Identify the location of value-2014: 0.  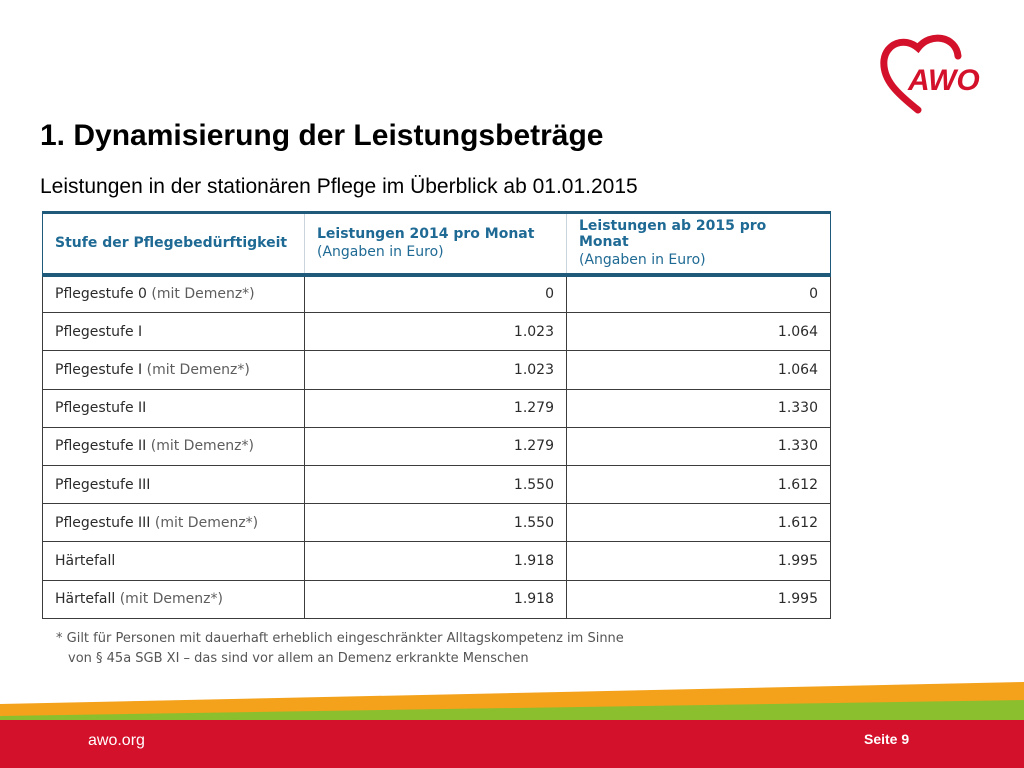
(435, 293).